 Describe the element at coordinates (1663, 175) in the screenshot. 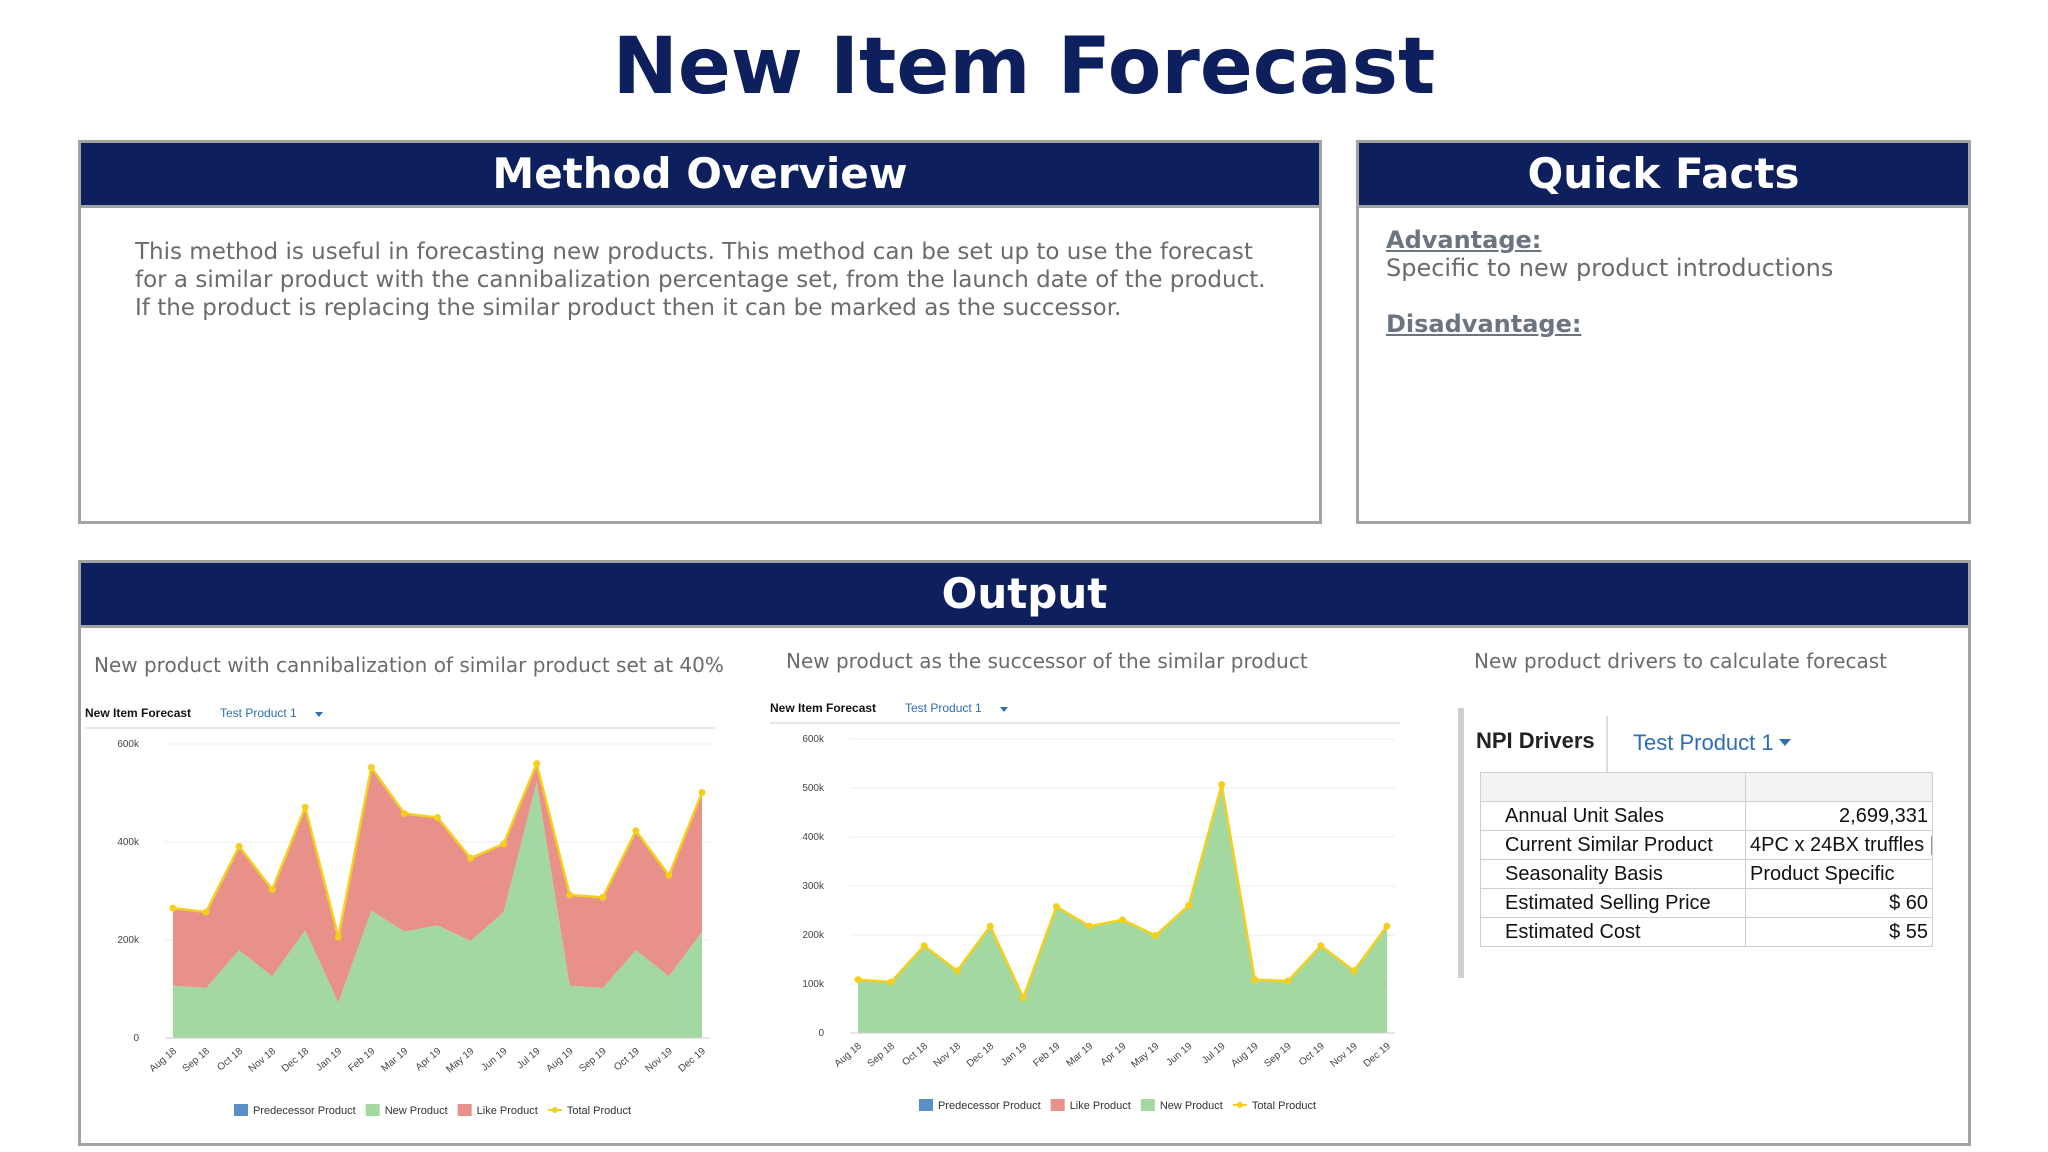

I see `panel-header: Quick Facts` at that location.